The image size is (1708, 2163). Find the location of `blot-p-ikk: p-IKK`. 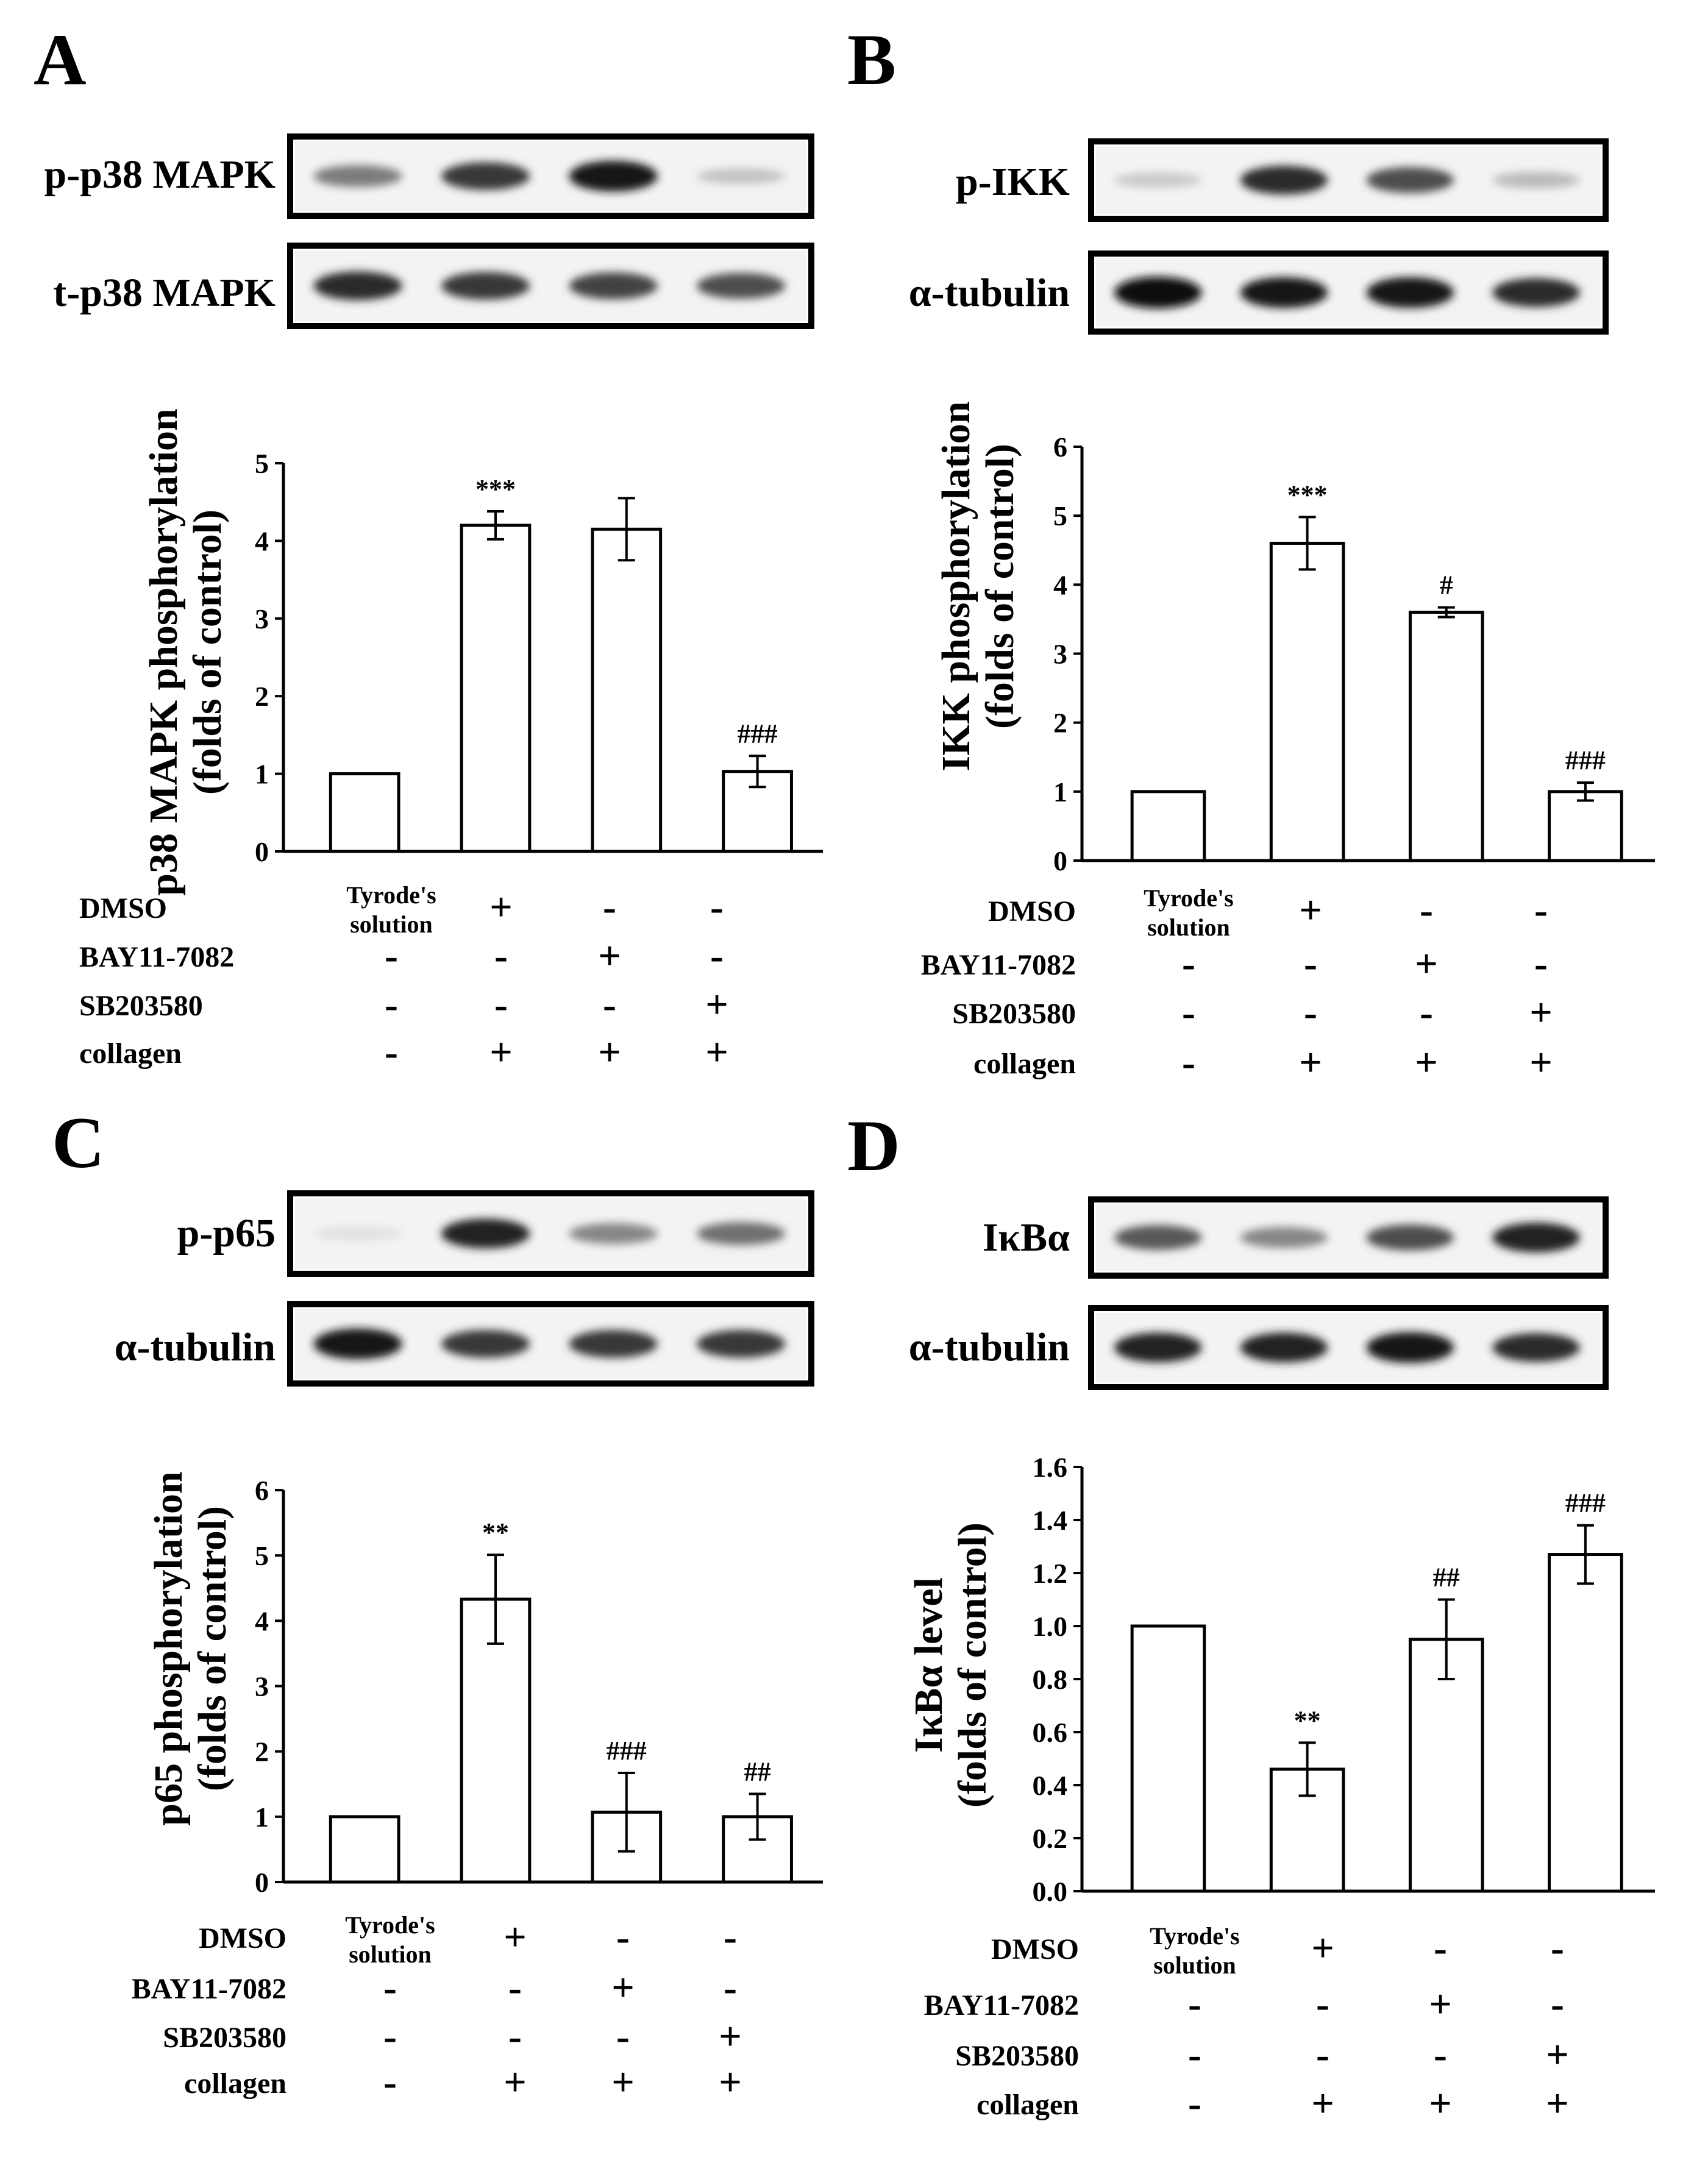

blot-p-ikk: p-IKK is located at coordinates (1282, 180).